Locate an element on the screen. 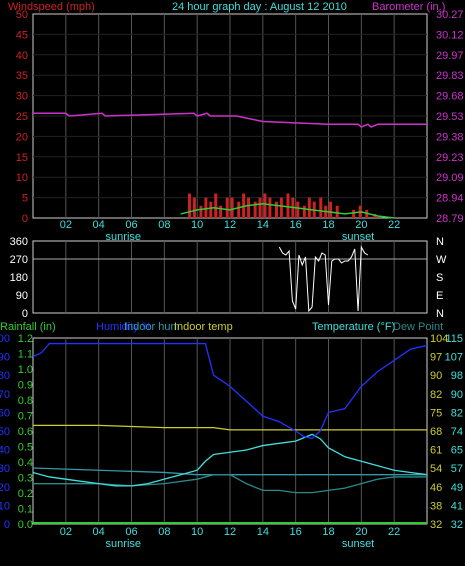 The width and height of the screenshot is (465, 566). rain-y-tick: 0.6 is located at coordinates (25, 432).